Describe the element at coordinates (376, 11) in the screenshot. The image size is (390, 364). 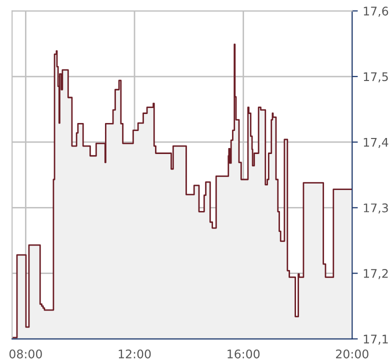
I see `y-tick-label: 17,6` at that location.